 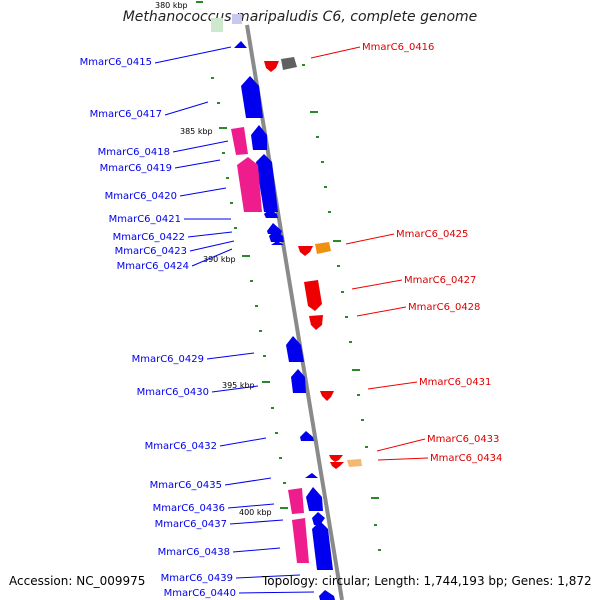 I want to click on gene-label: MmarC6_0419, so click(x=136, y=168).